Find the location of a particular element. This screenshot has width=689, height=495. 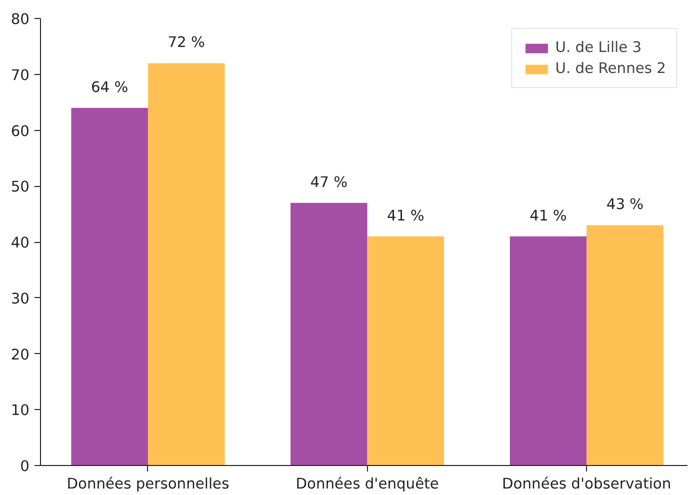

data-label: 64 % is located at coordinates (109, 87).